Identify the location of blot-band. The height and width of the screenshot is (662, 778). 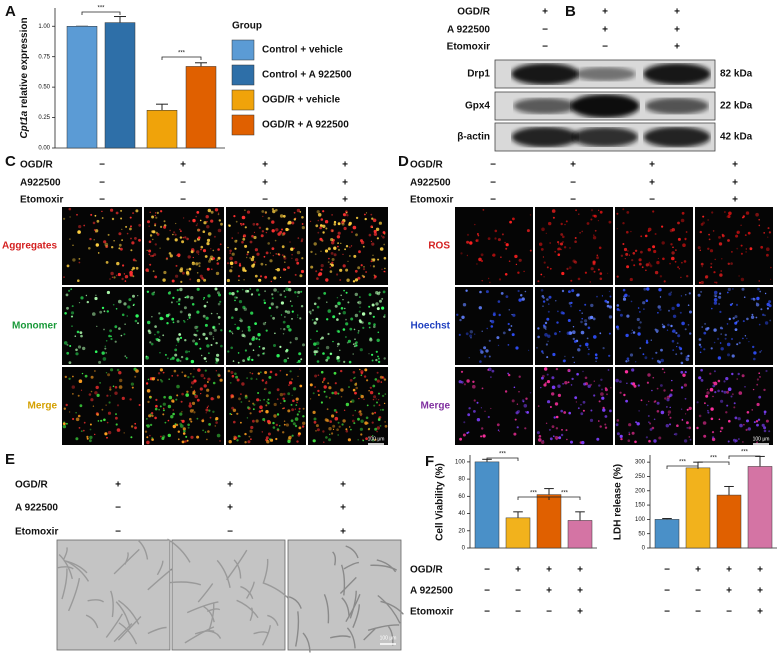
(605, 137).